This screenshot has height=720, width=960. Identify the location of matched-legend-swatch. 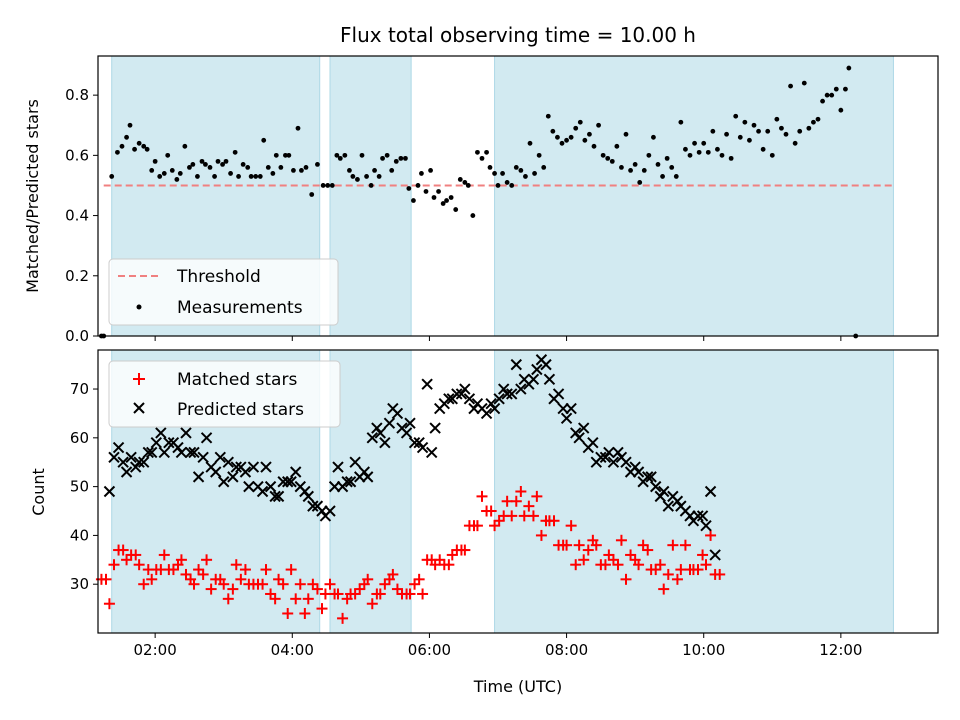
(139, 379).